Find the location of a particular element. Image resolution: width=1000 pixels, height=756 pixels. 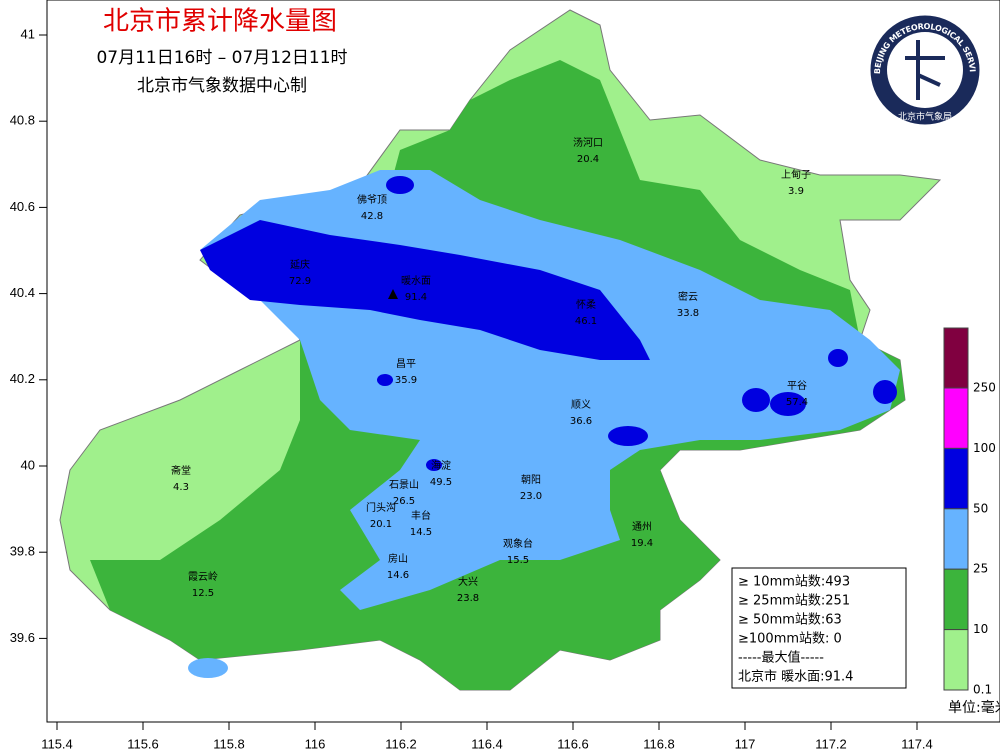

station-name: 密云 is located at coordinates (688, 296).